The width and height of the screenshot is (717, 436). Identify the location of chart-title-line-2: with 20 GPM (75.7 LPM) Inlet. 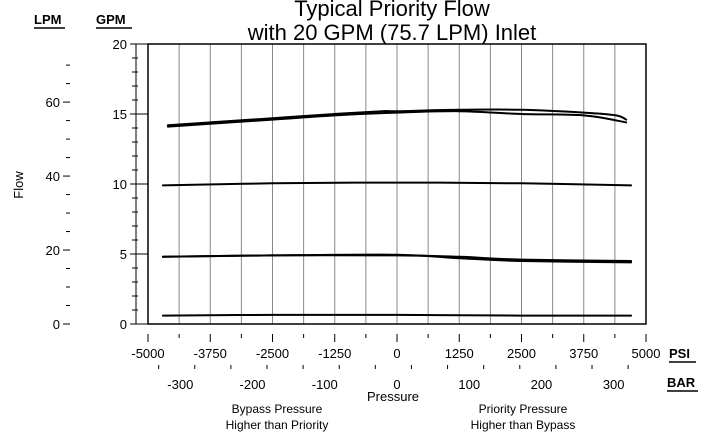
(392, 32).